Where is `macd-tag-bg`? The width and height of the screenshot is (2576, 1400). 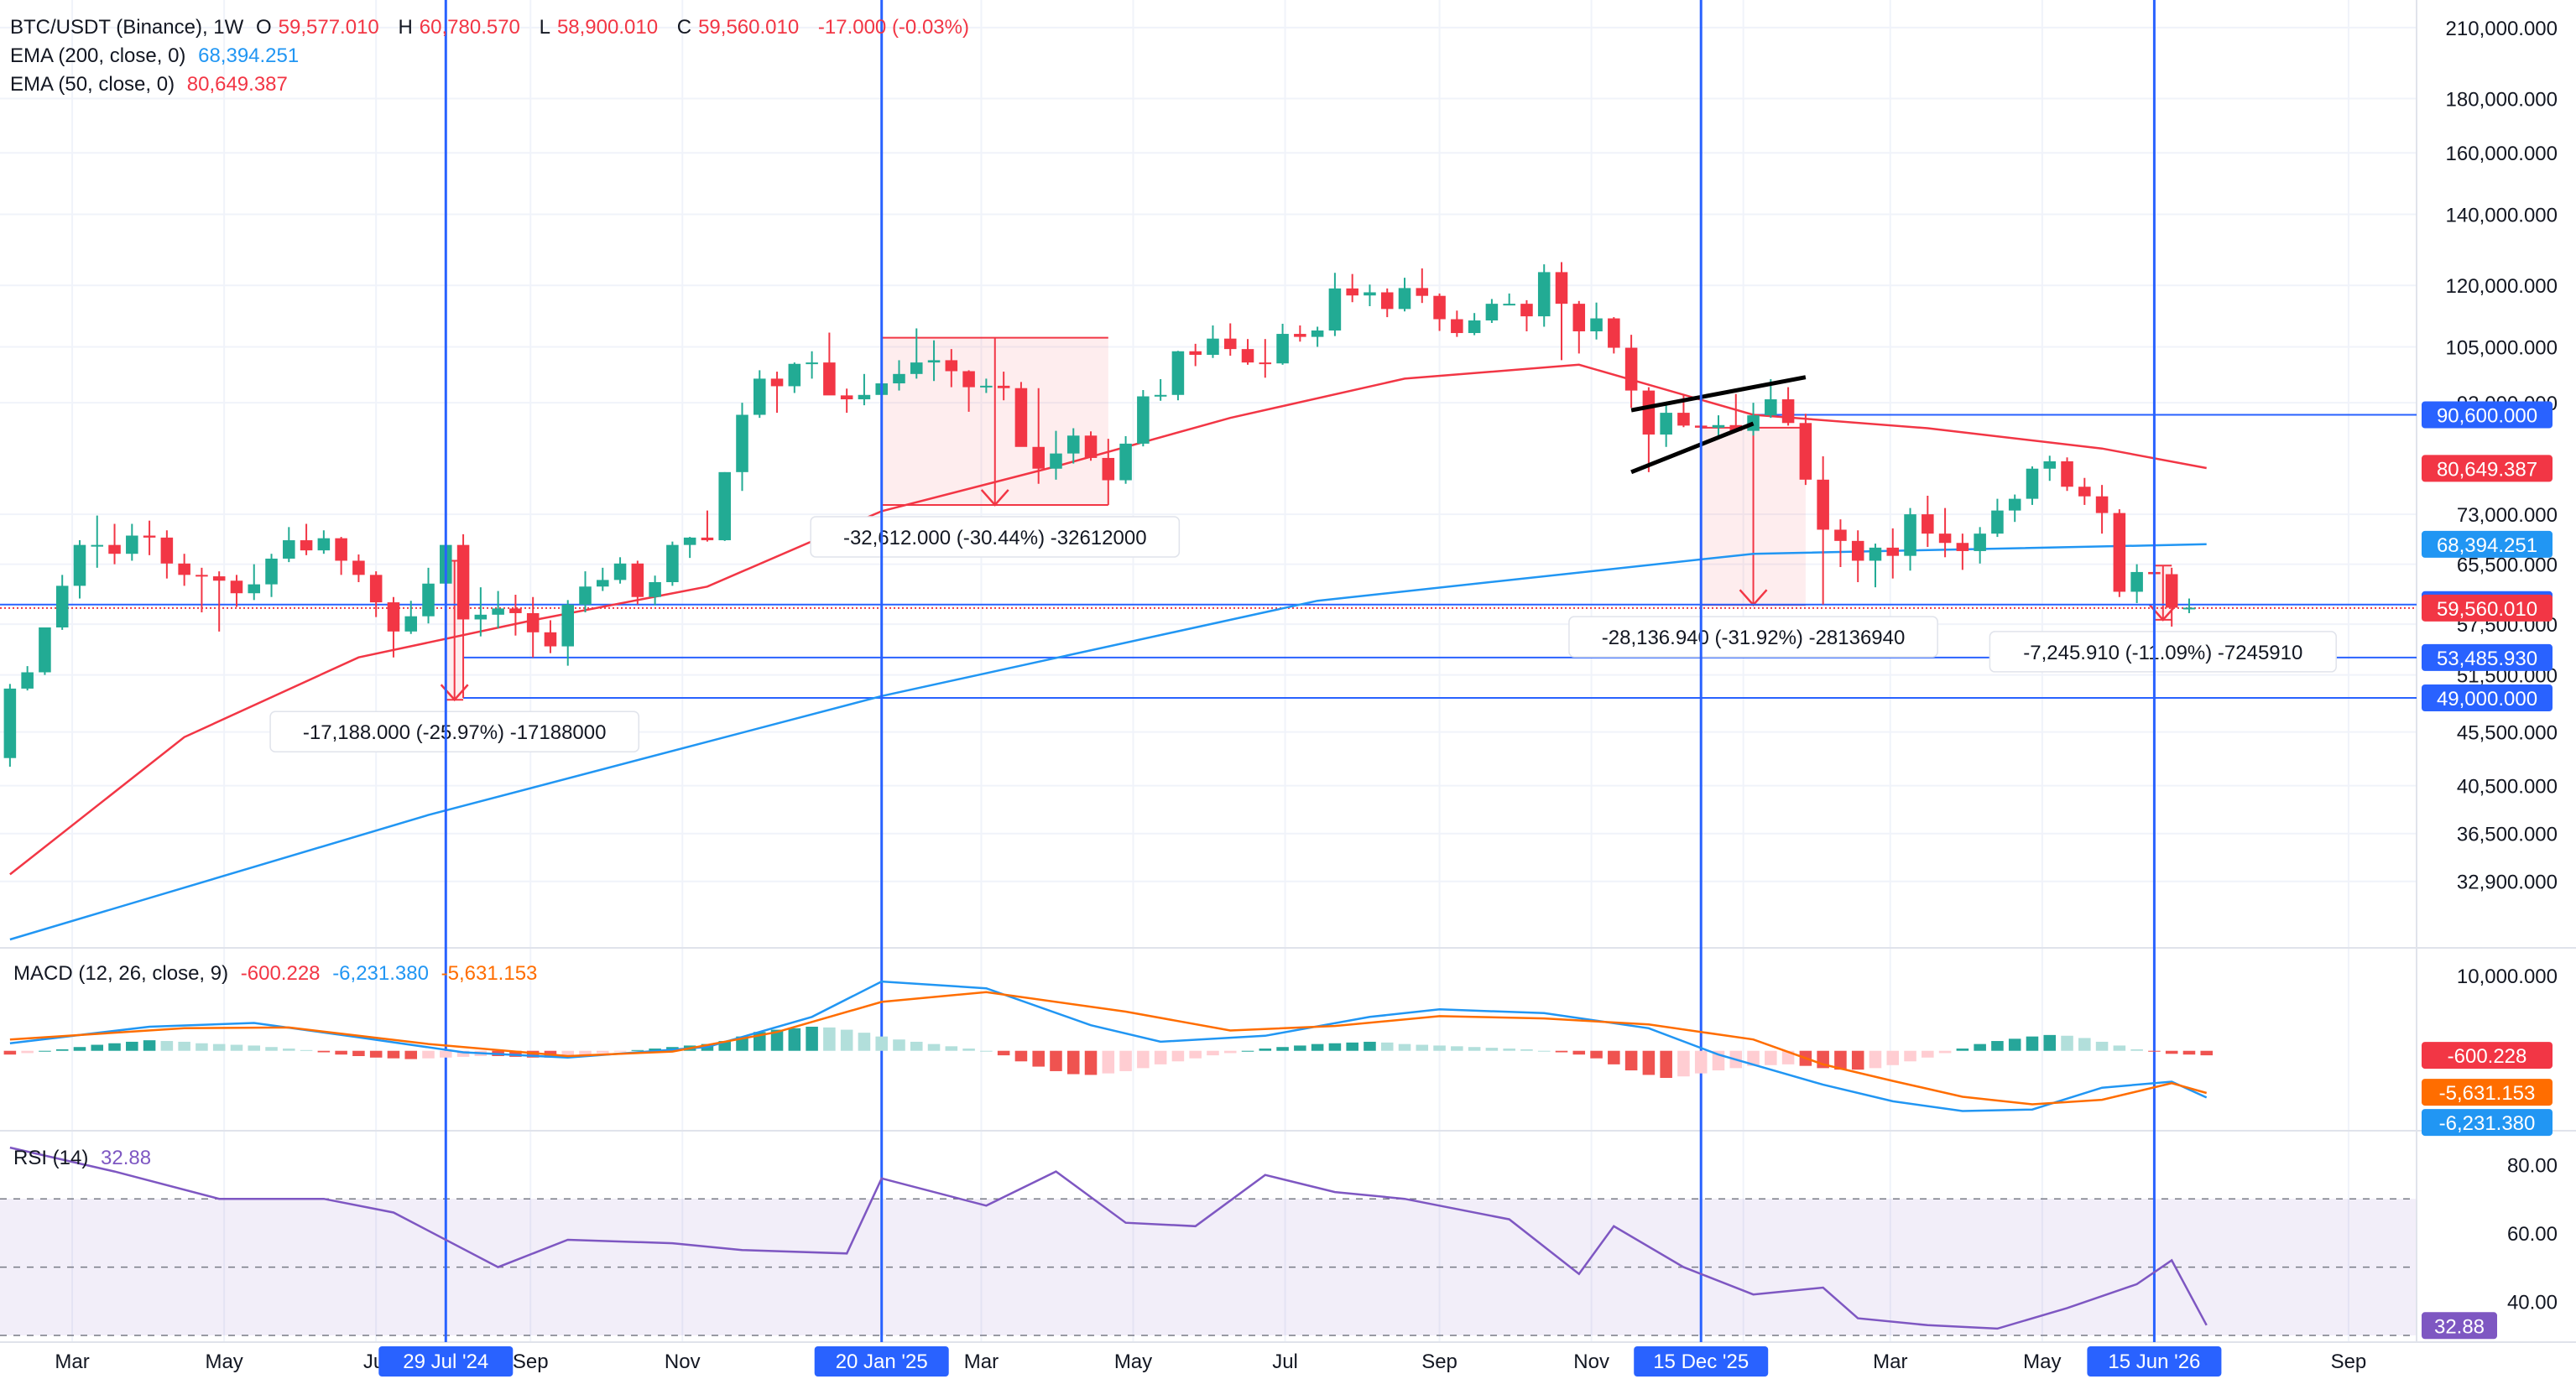
macd-tag-bg is located at coordinates (2487, 1123).